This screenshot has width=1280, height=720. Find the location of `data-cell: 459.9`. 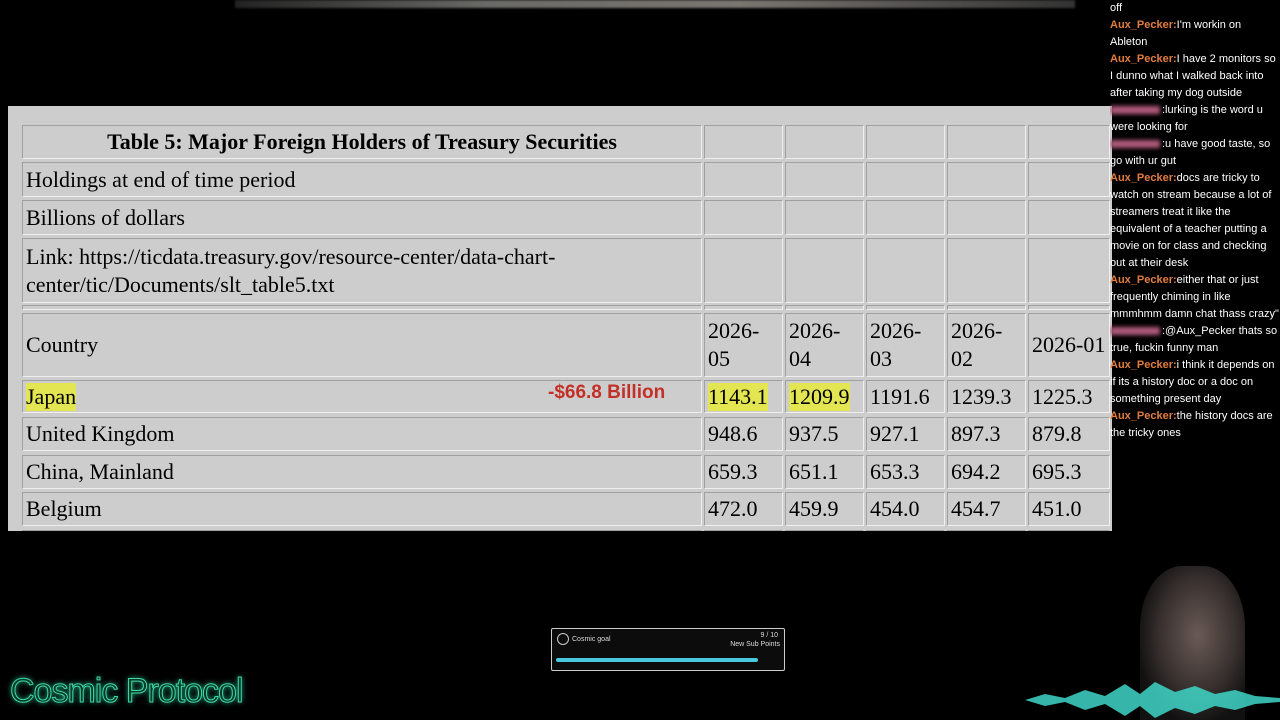

data-cell: 459.9 is located at coordinates (824, 509).